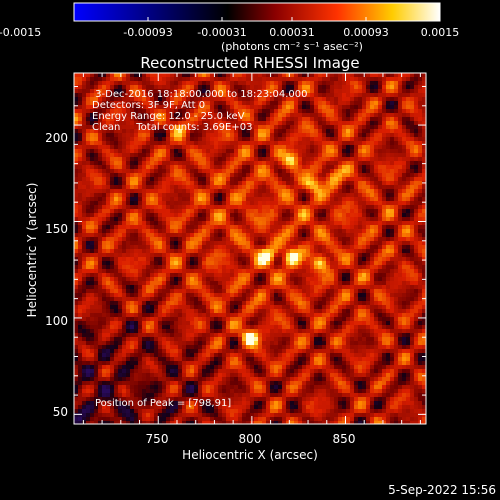 The height and width of the screenshot is (500, 500). What do you see at coordinates (250, 439) in the screenshot?
I see `x-tick-label: 800` at bounding box center [250, 439].